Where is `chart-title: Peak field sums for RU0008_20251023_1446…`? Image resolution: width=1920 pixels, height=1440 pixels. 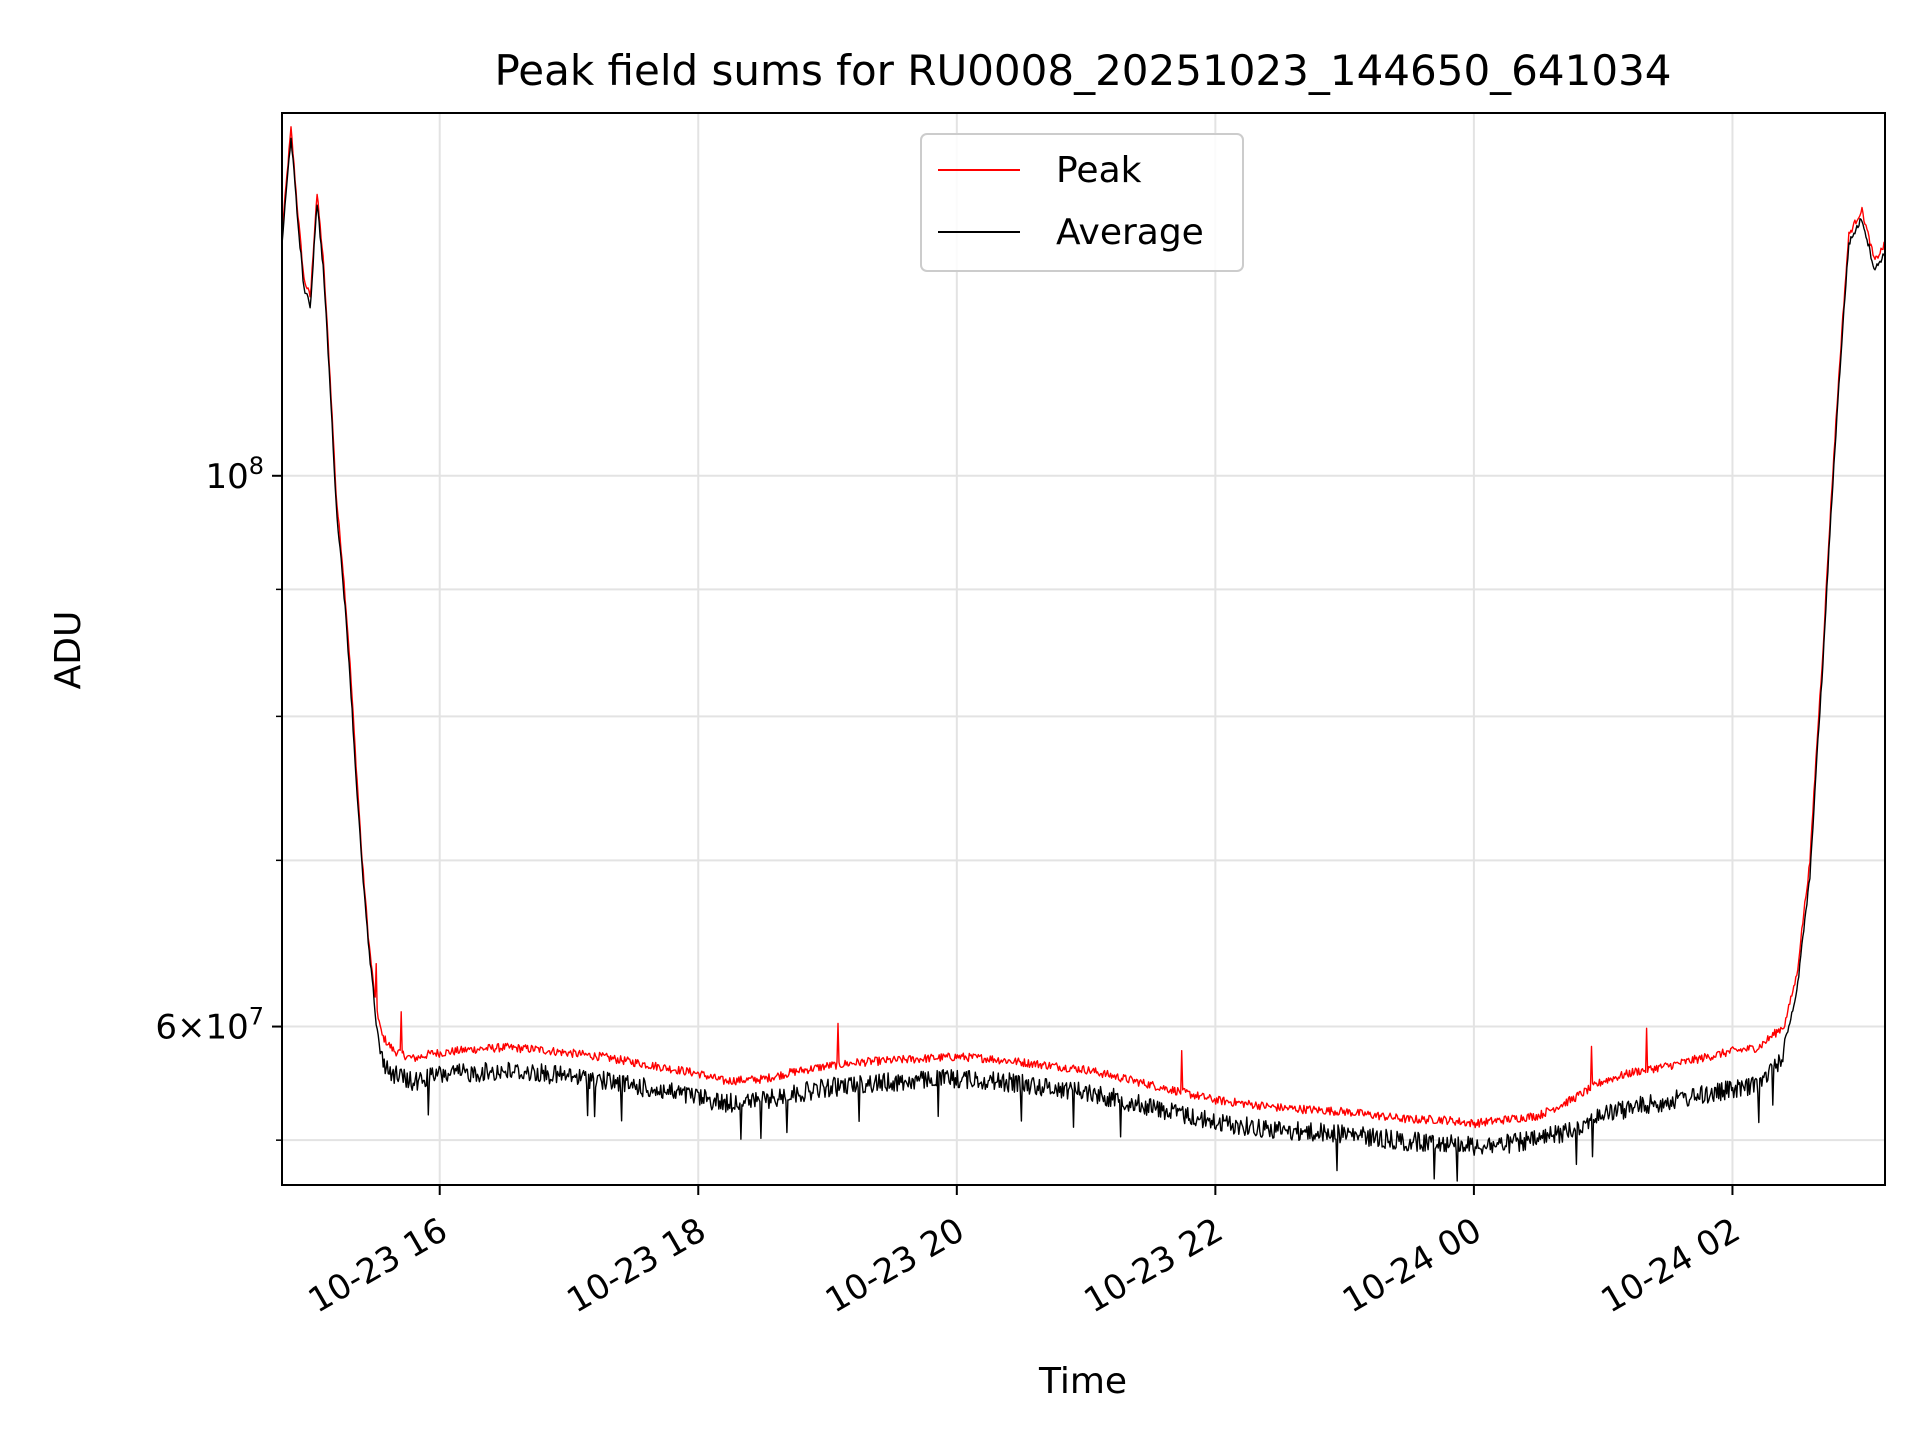
chart-title: Peak field sums for RU0008_20251023_1446… is located at coordinates (1082, 70).